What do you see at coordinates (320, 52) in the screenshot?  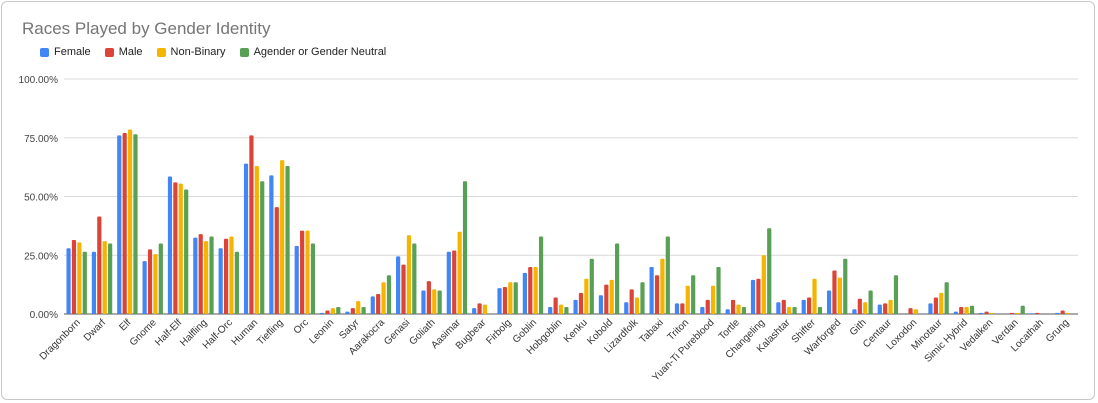 I see `legend-label: Agender or Gender Neutral` at bounding box center [320, 52].